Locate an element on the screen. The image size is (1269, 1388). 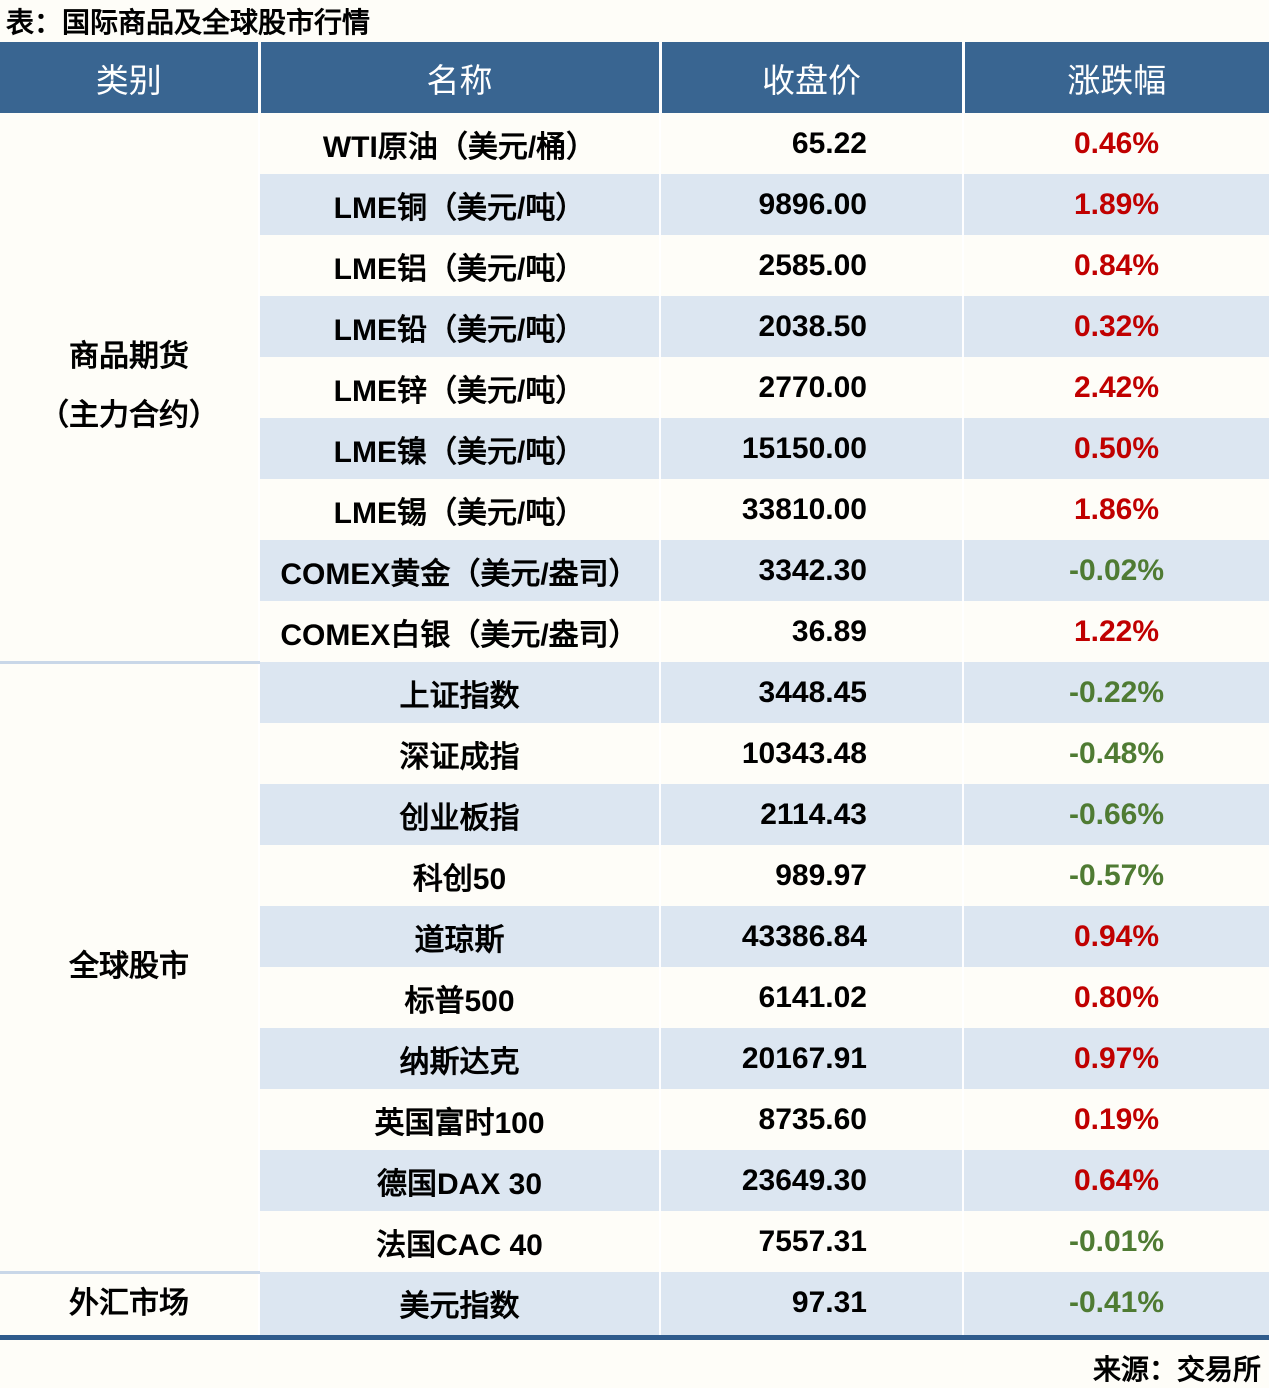
instrument-name-cell: LME锌（美元/吨） is located at coordinates (460, 387).